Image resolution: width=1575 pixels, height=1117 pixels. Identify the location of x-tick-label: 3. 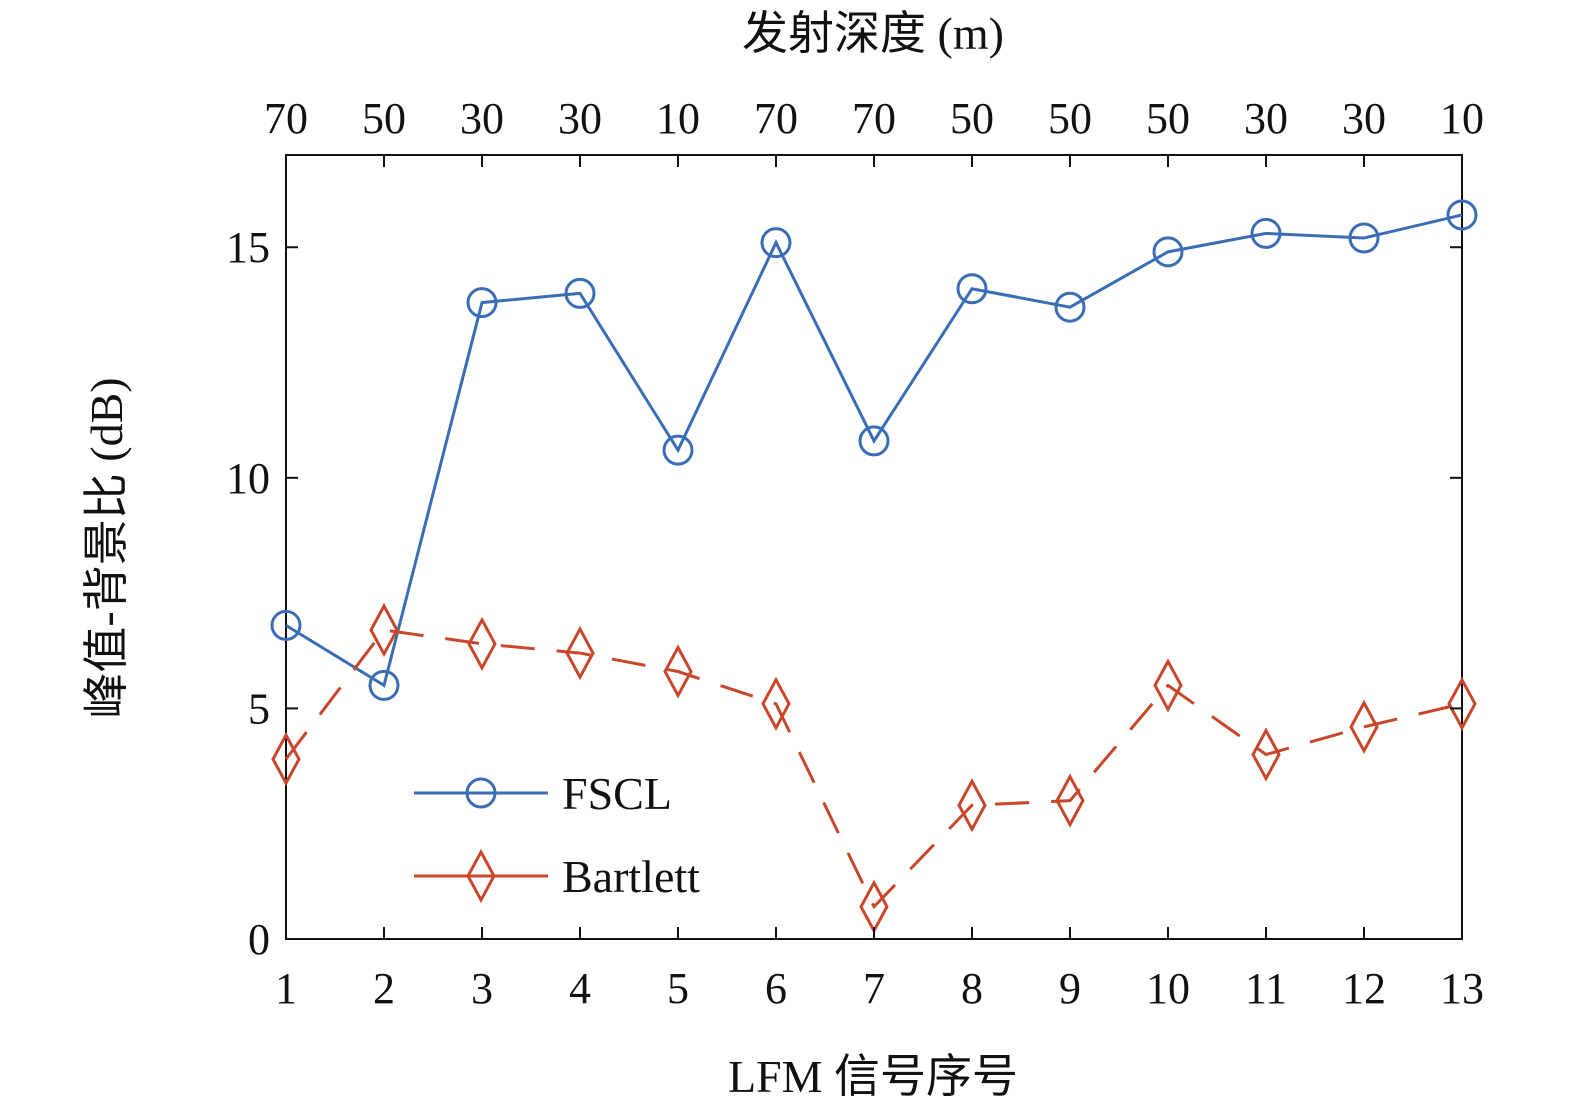
(482, 988).